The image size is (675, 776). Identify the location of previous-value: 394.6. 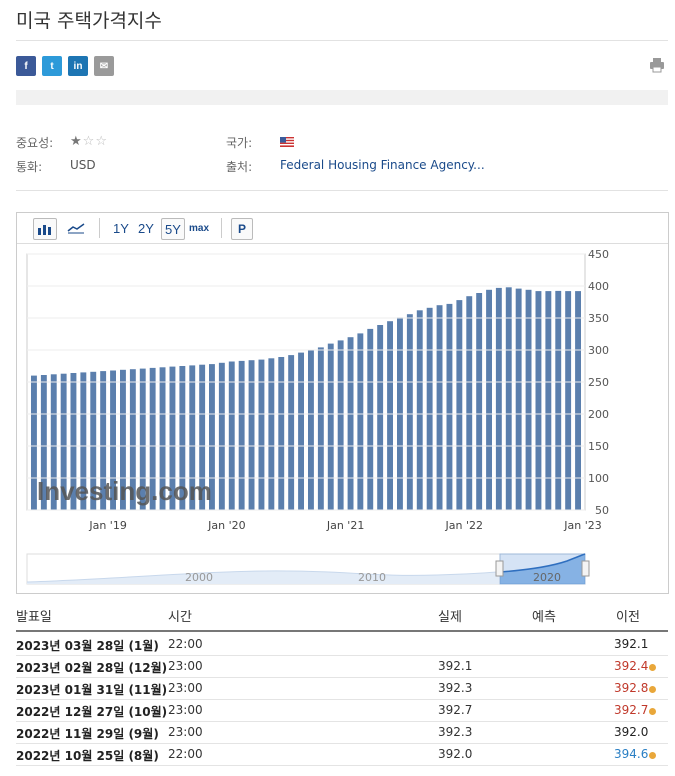
(631, 754).